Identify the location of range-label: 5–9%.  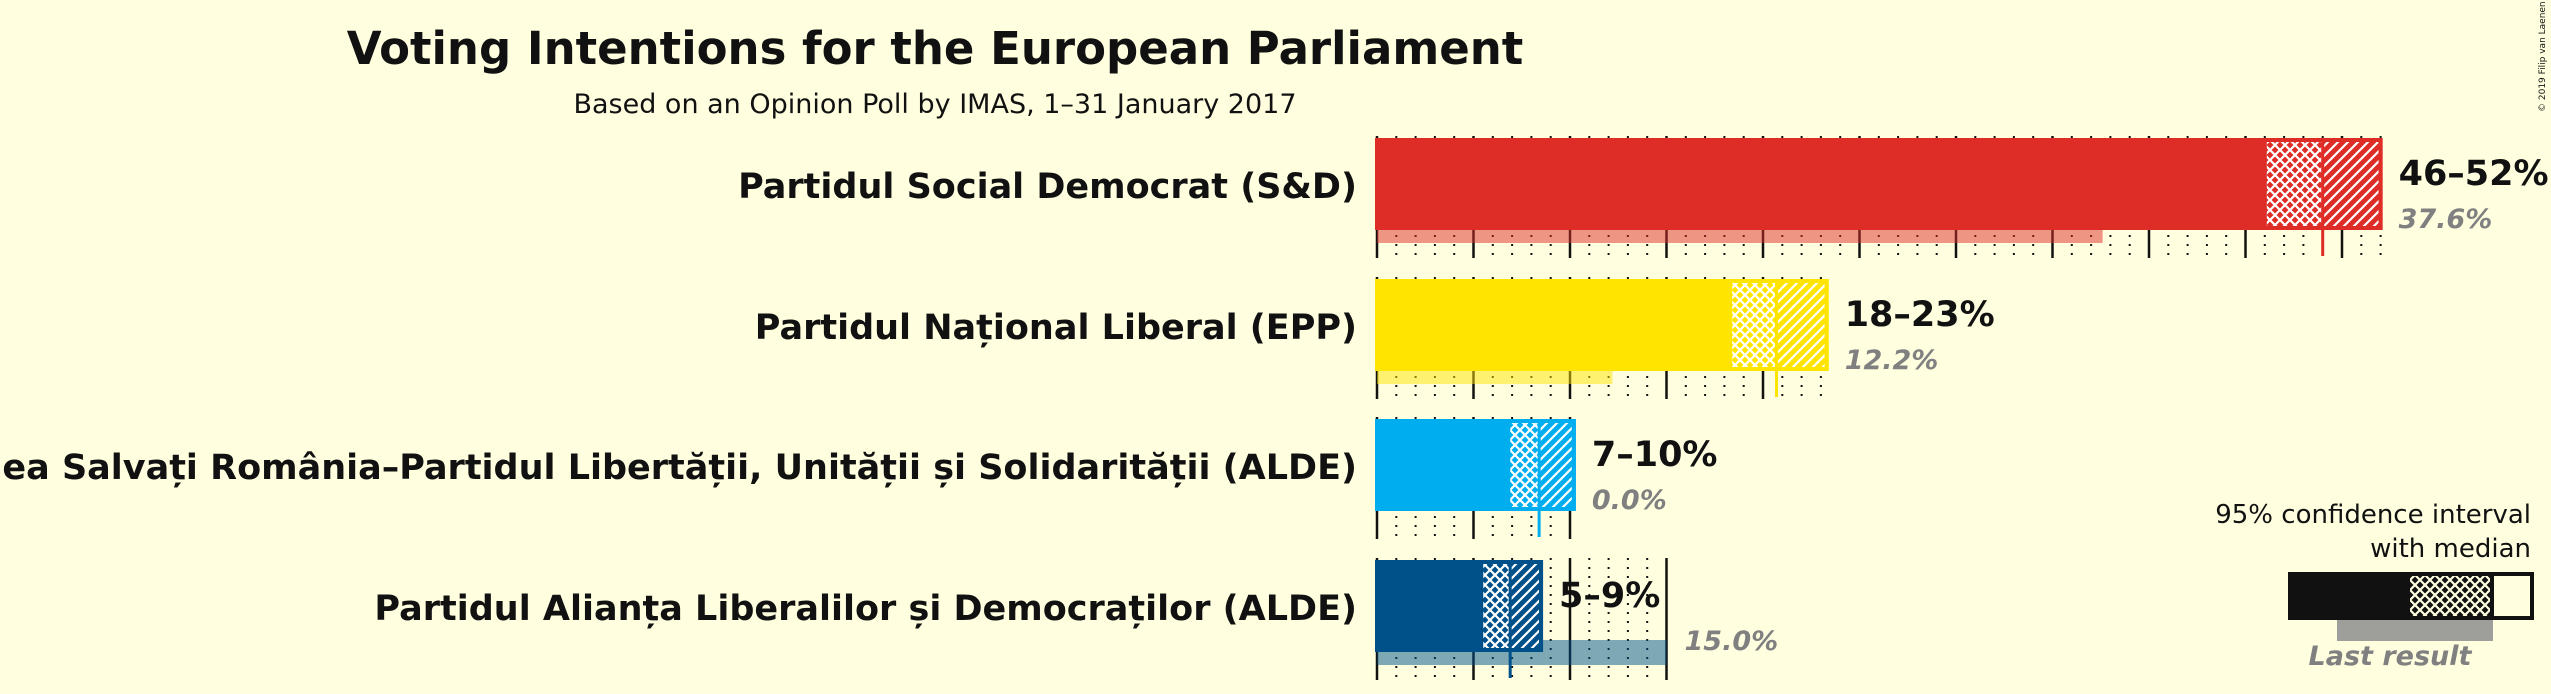
(1609, 596).